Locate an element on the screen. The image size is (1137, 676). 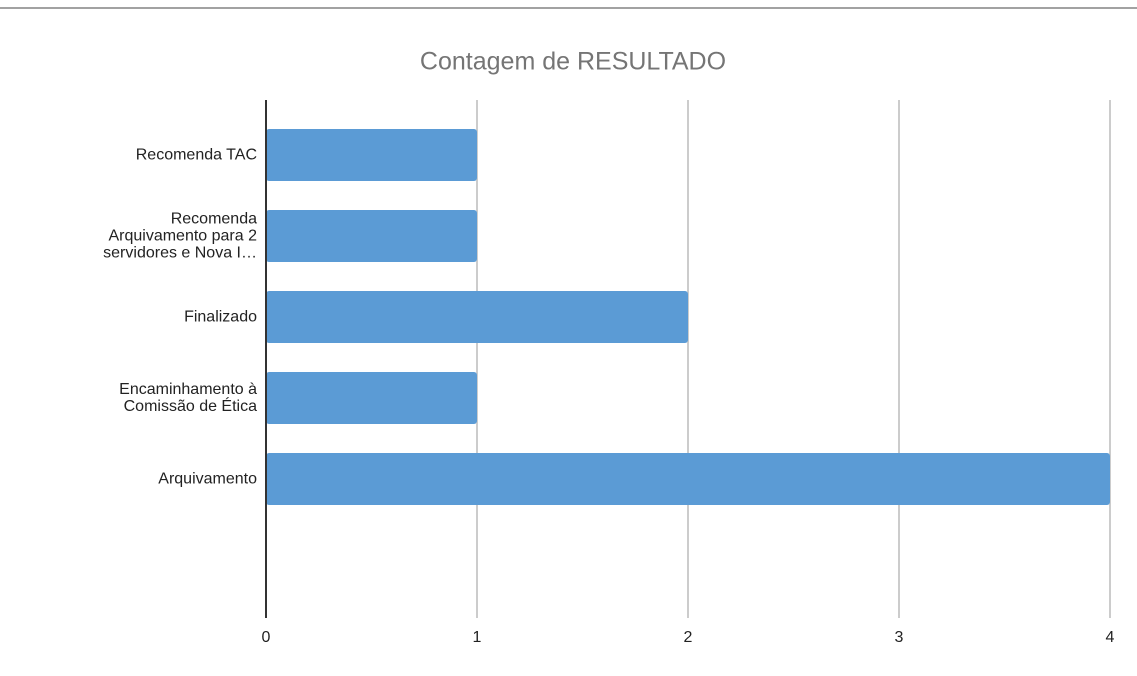
y-tick-label: Recomenda TAC is located at coordinates (196, 155).